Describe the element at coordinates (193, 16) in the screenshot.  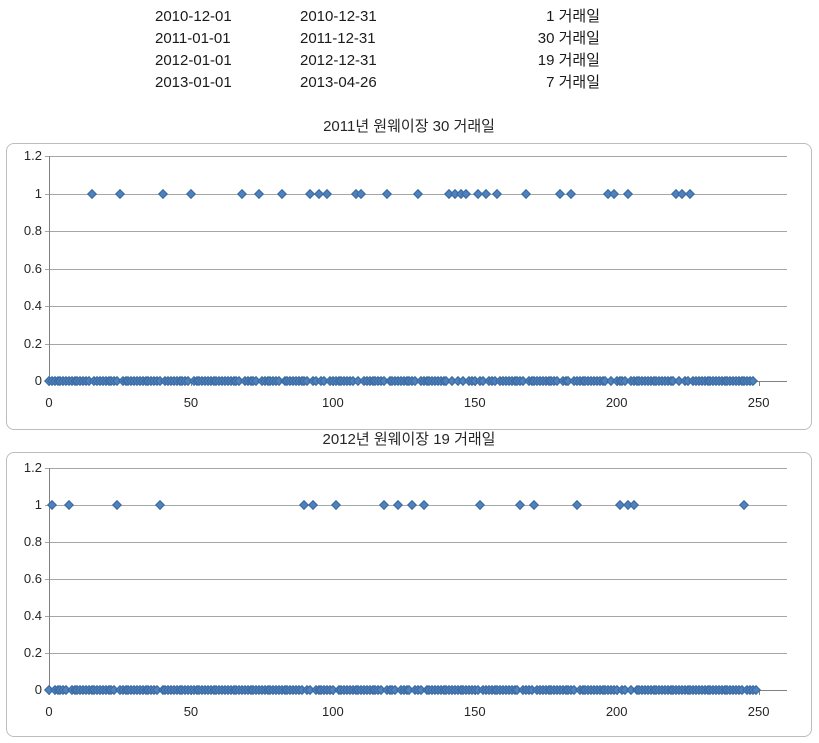
I see `start-date-cell: 2010-12-01` at that location.